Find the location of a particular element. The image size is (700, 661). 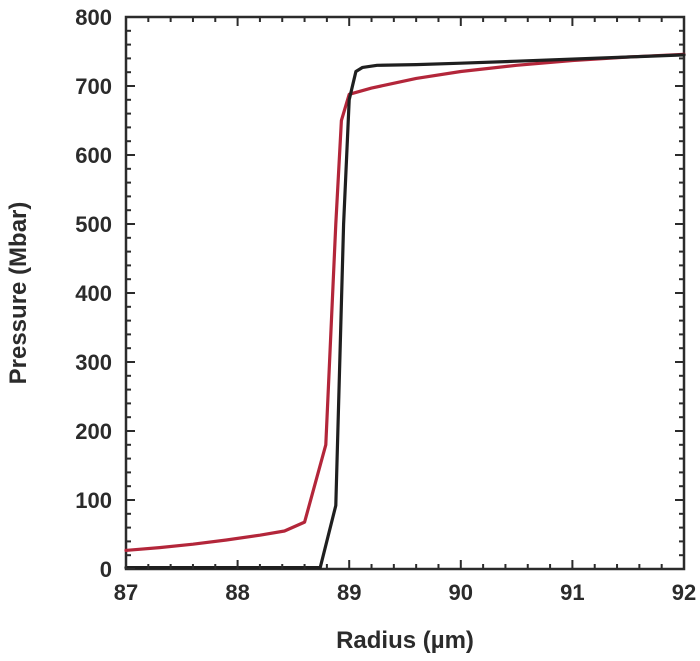

y-tick-label: 600 is located at coordinates (93, 155).